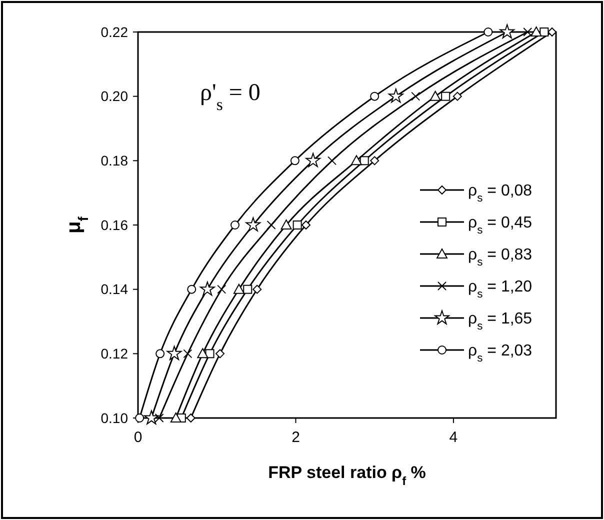  What do you see at coordinates (453, 437) in the screenshot?
I see `x-tick-label: 4` at bounding box center [453, 437].